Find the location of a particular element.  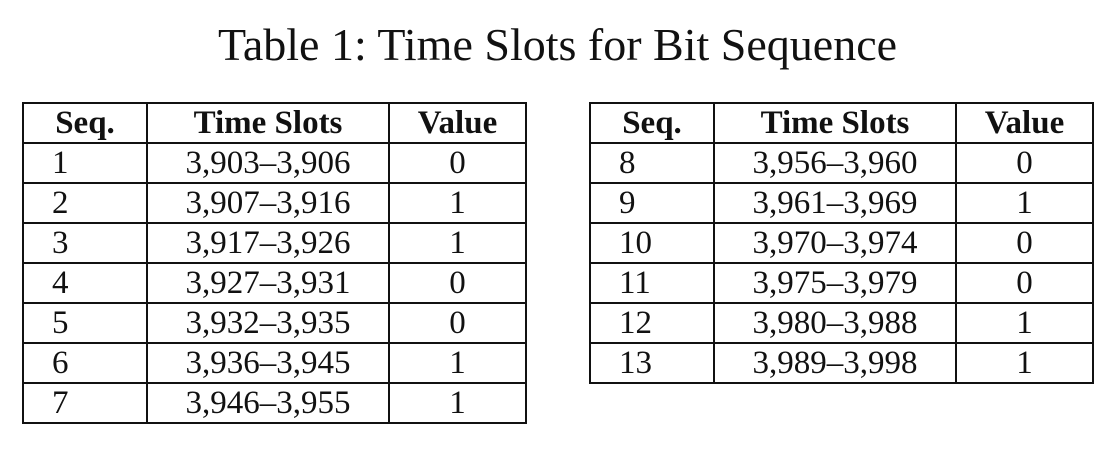

time-slots-cell: 3,932–3,935 is located at coordinates (268, 323).